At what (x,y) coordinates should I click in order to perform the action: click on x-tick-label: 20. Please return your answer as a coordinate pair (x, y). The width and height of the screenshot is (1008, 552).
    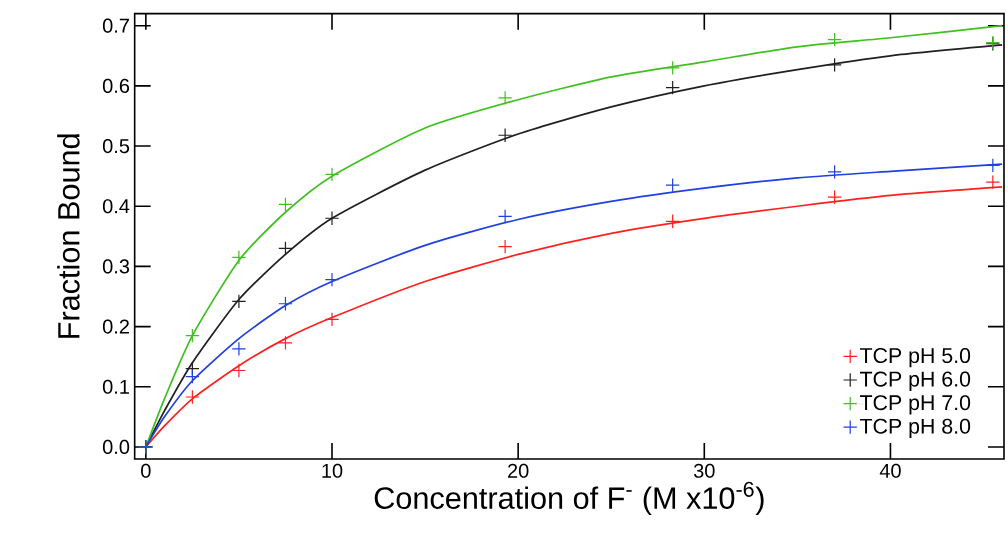
    Looking at the image, I should click on (518, 470).